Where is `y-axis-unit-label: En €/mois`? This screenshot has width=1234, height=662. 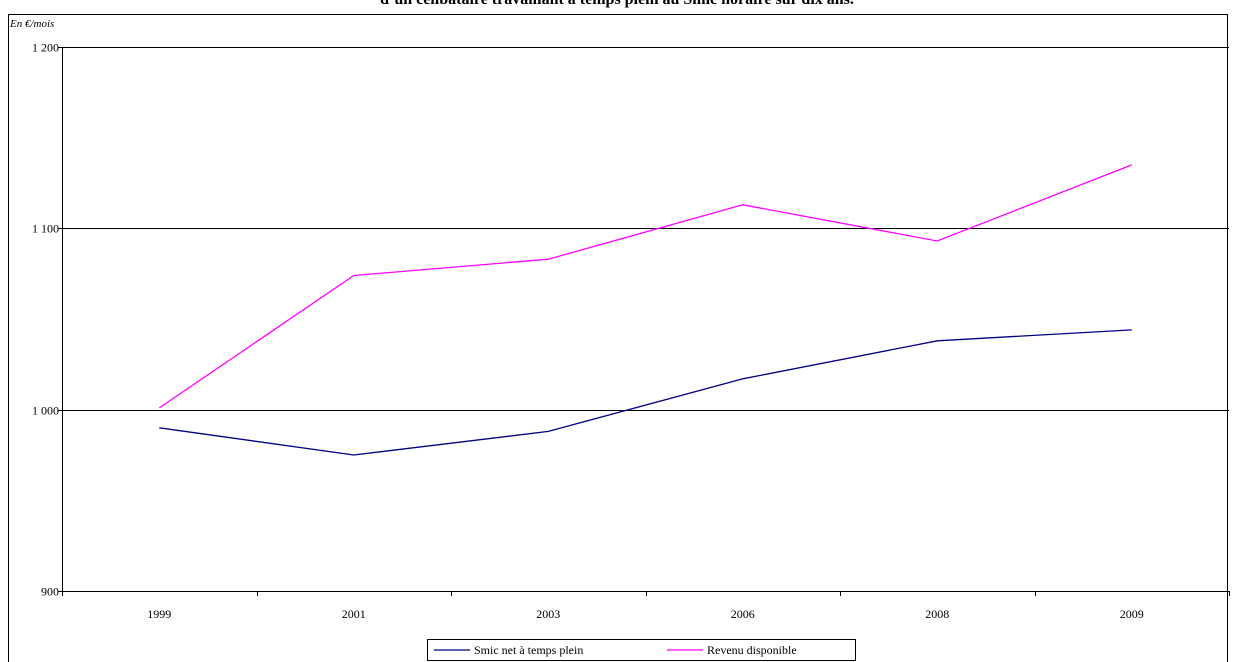 y-axis-unit-label: En €/mois is located at coordinates (32, 24).